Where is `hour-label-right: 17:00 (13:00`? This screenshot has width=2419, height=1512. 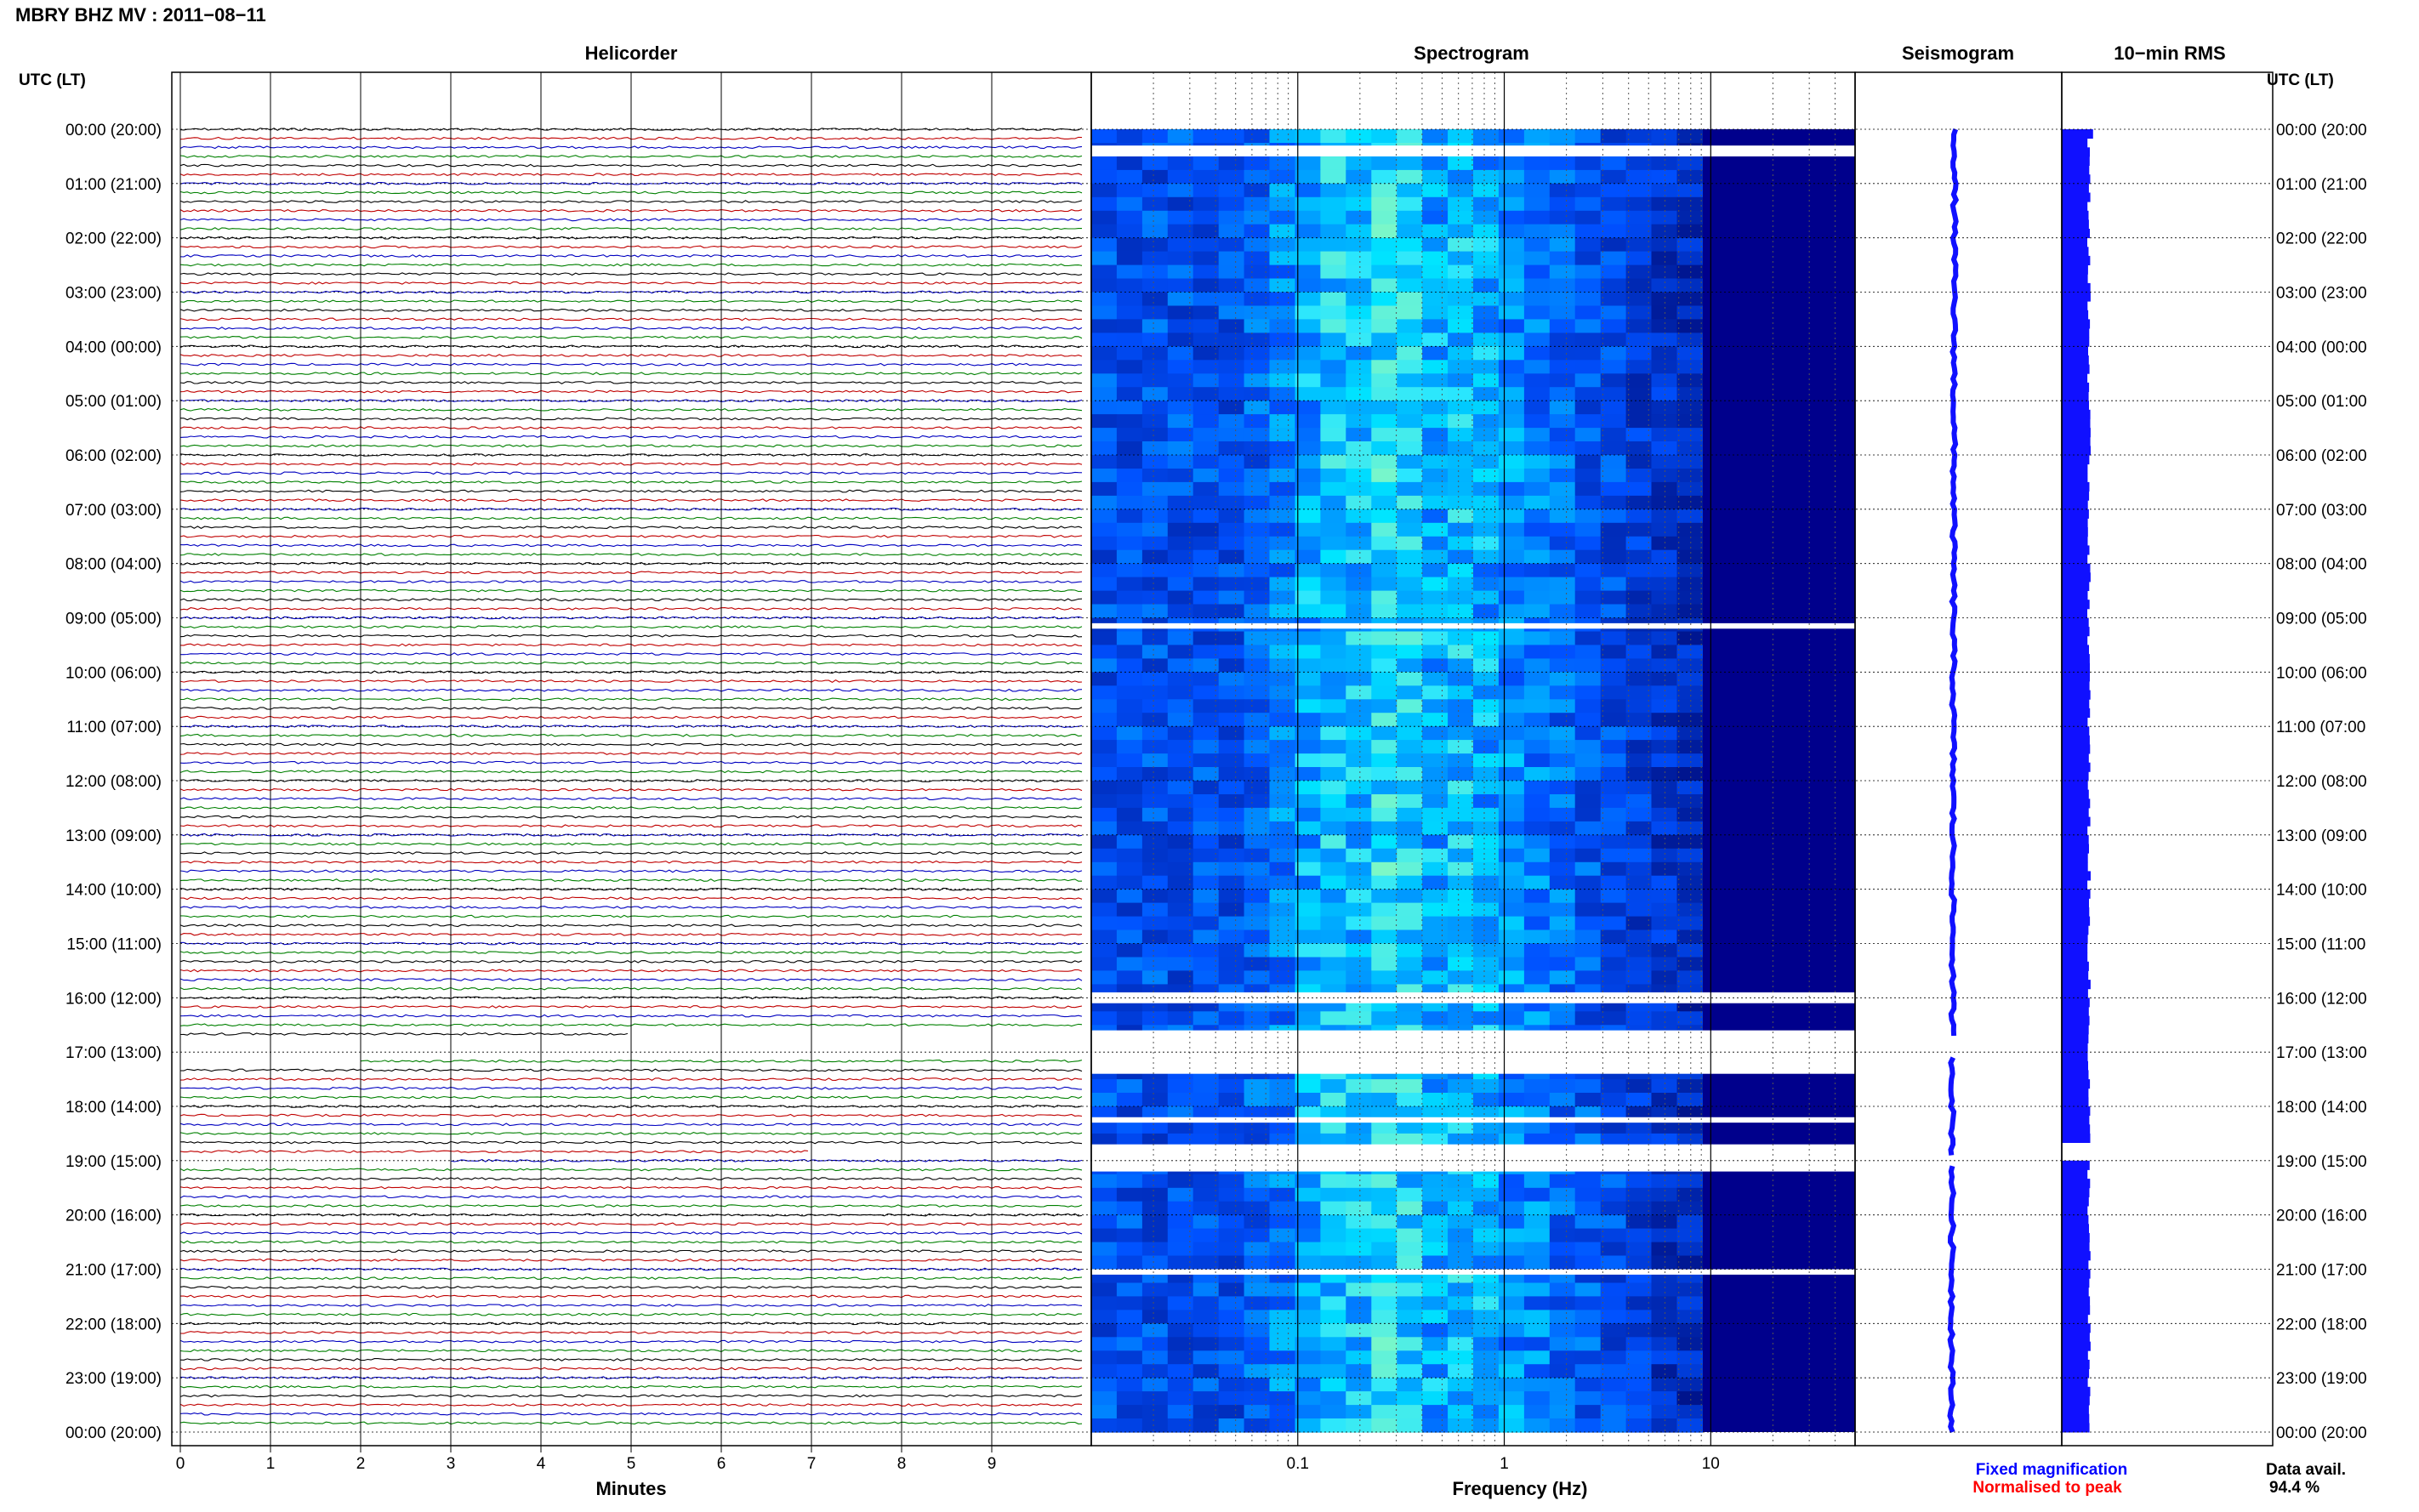 hour-label-right: 17:00 (13:00 is located at coordinates (2321, 1053).